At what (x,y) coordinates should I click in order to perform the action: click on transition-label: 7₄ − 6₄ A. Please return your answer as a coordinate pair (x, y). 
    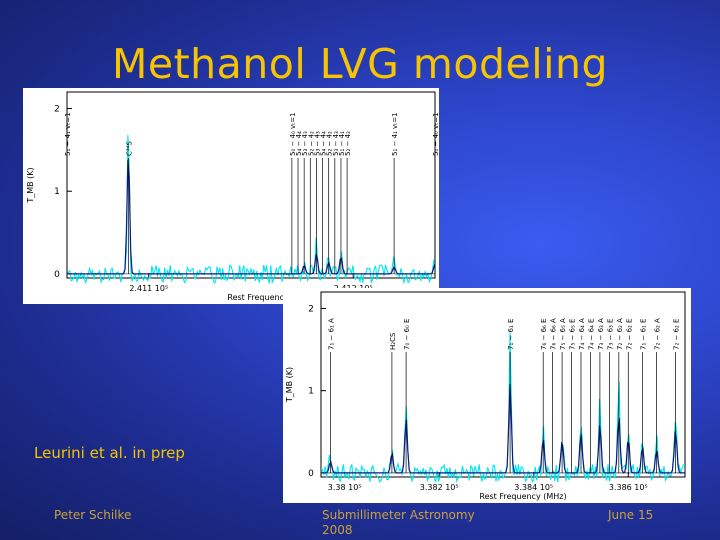
    Looking at the image, I should click on (582, 334).